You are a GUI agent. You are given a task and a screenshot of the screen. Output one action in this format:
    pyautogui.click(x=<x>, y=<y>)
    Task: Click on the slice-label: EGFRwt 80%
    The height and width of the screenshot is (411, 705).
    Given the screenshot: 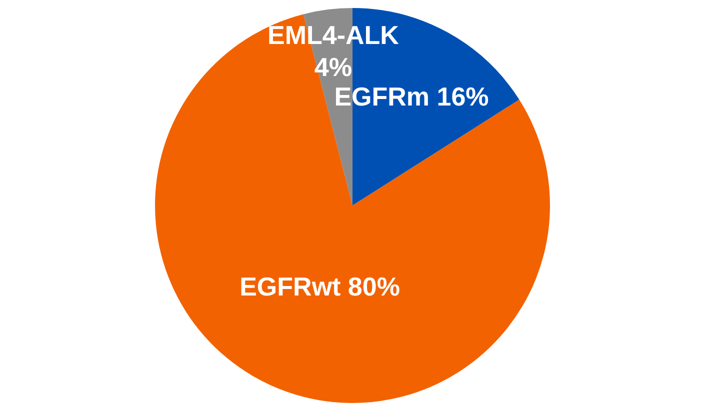 What is the action you would take?
    pyautogui.click(x=320, y=286)
    